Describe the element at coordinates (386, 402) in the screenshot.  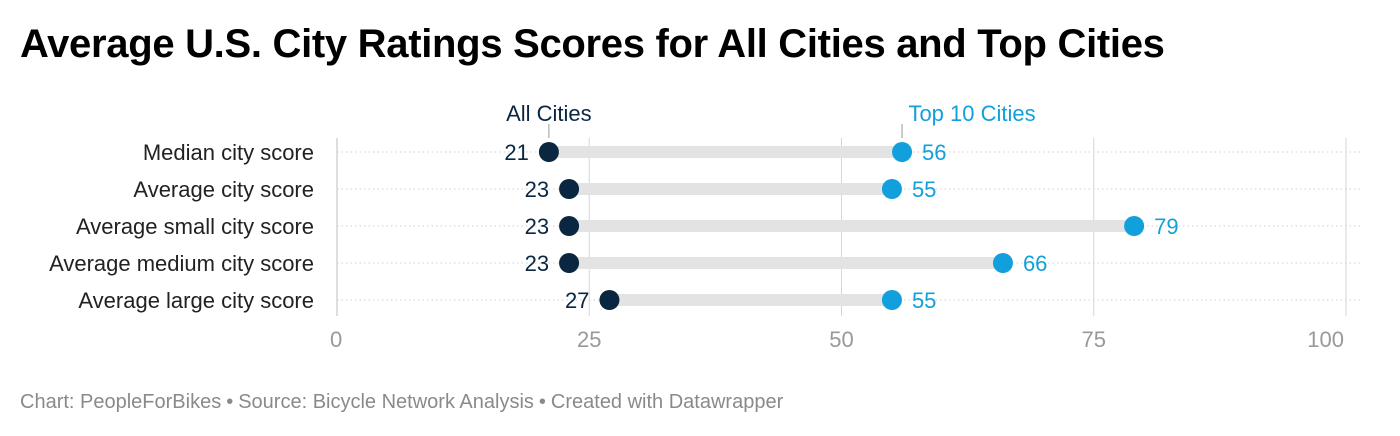
I see `source-credit: Source: Bicycle Network Analysis` at that location.